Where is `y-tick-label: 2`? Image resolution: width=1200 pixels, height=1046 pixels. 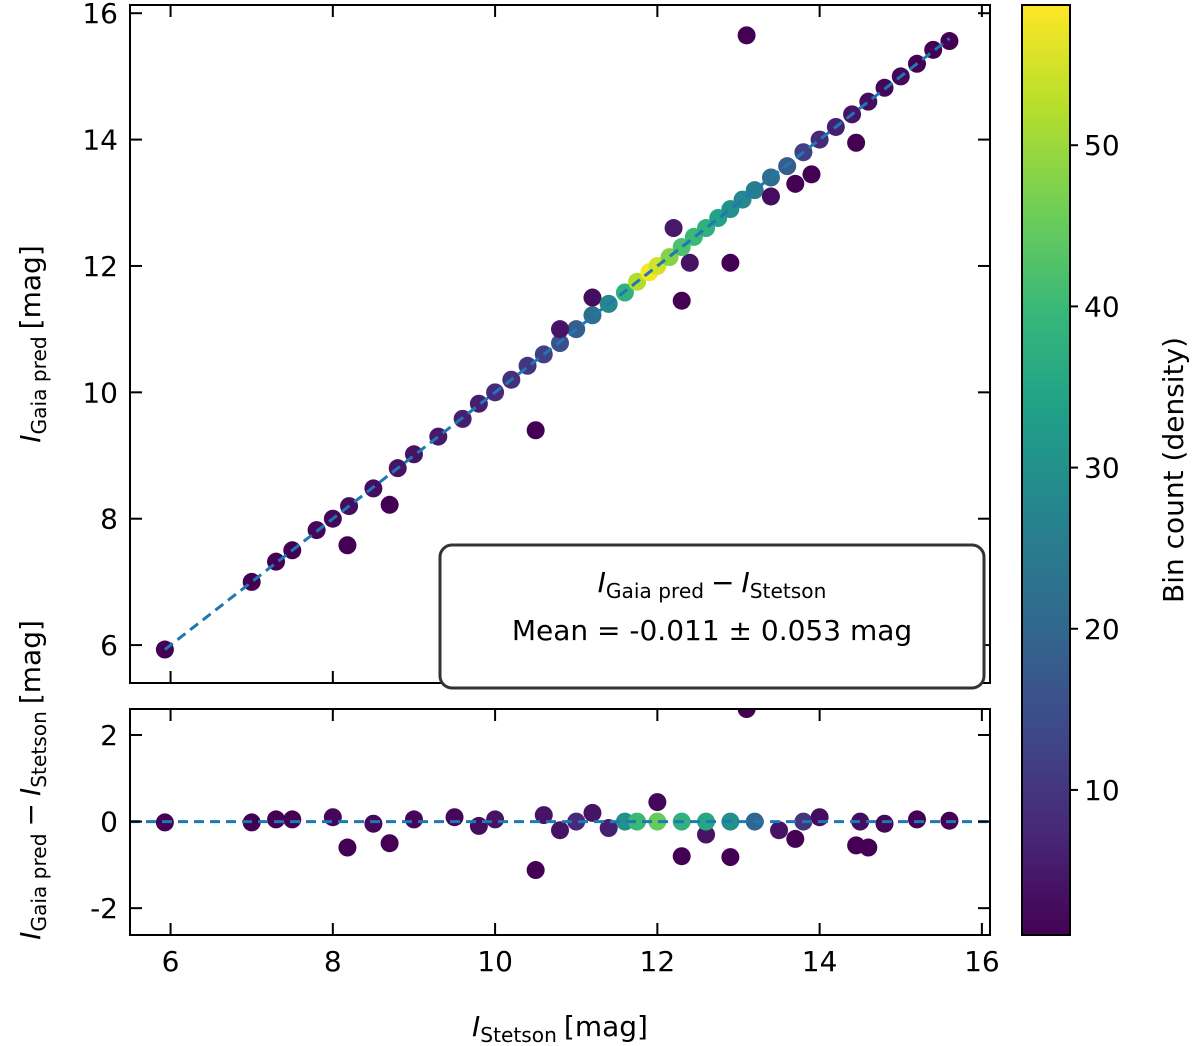 y-tick-label: 2 is located at coordinates (109, 735).